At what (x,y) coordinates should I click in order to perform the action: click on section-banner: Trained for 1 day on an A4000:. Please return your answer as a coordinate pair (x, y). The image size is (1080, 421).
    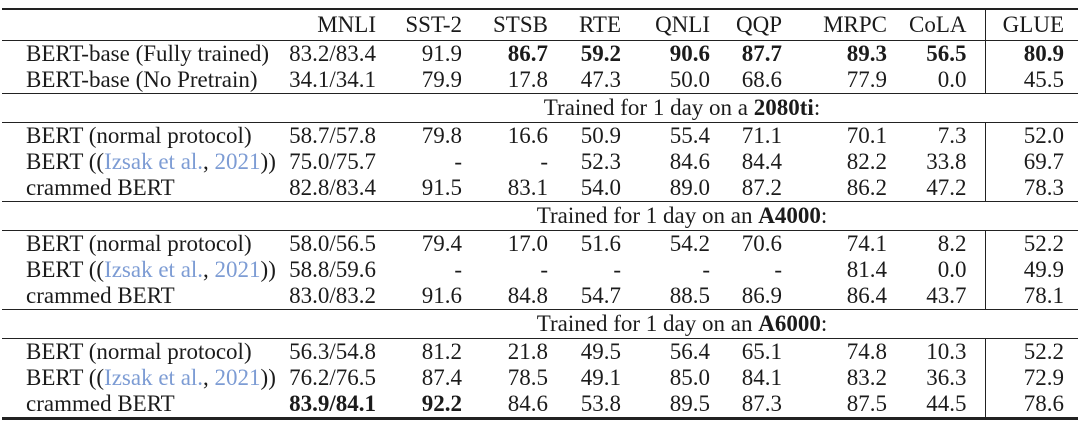
    Looking at the image, I should click on (682, 215).